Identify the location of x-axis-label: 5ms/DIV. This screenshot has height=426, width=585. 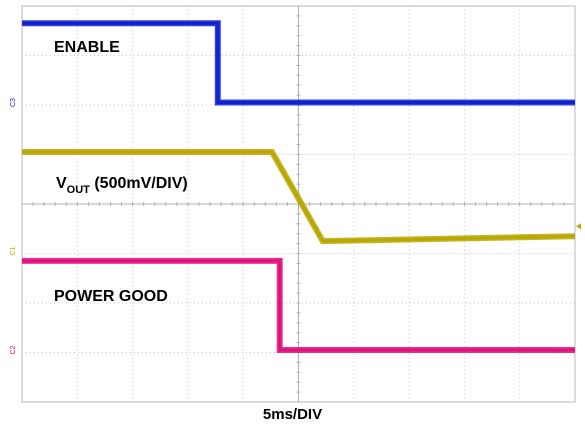
(292, 414).